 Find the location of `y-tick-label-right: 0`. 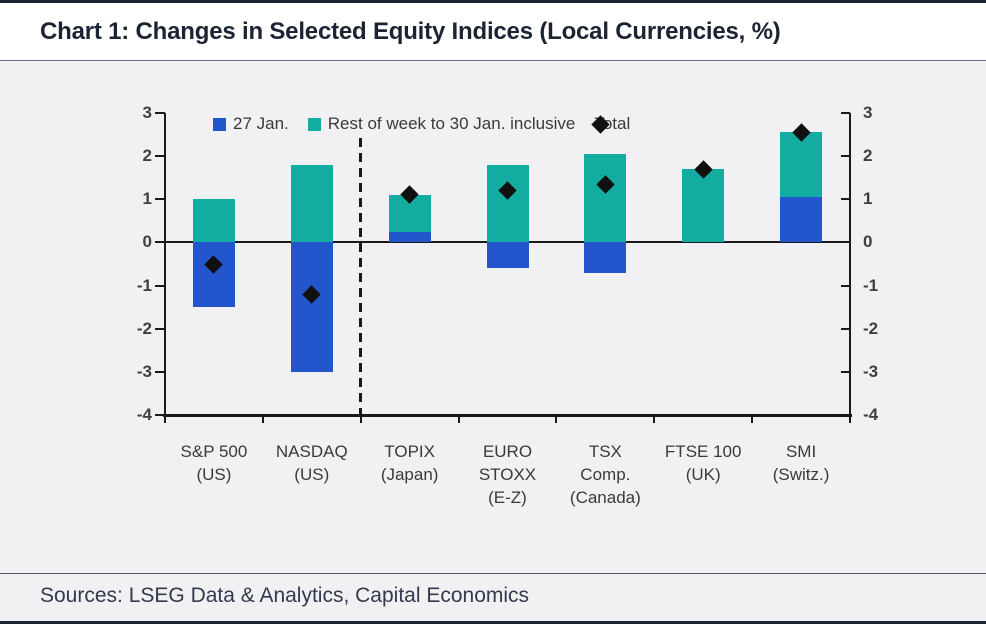

y-tick-label-right: 0 is located at coordinates (868, 242).